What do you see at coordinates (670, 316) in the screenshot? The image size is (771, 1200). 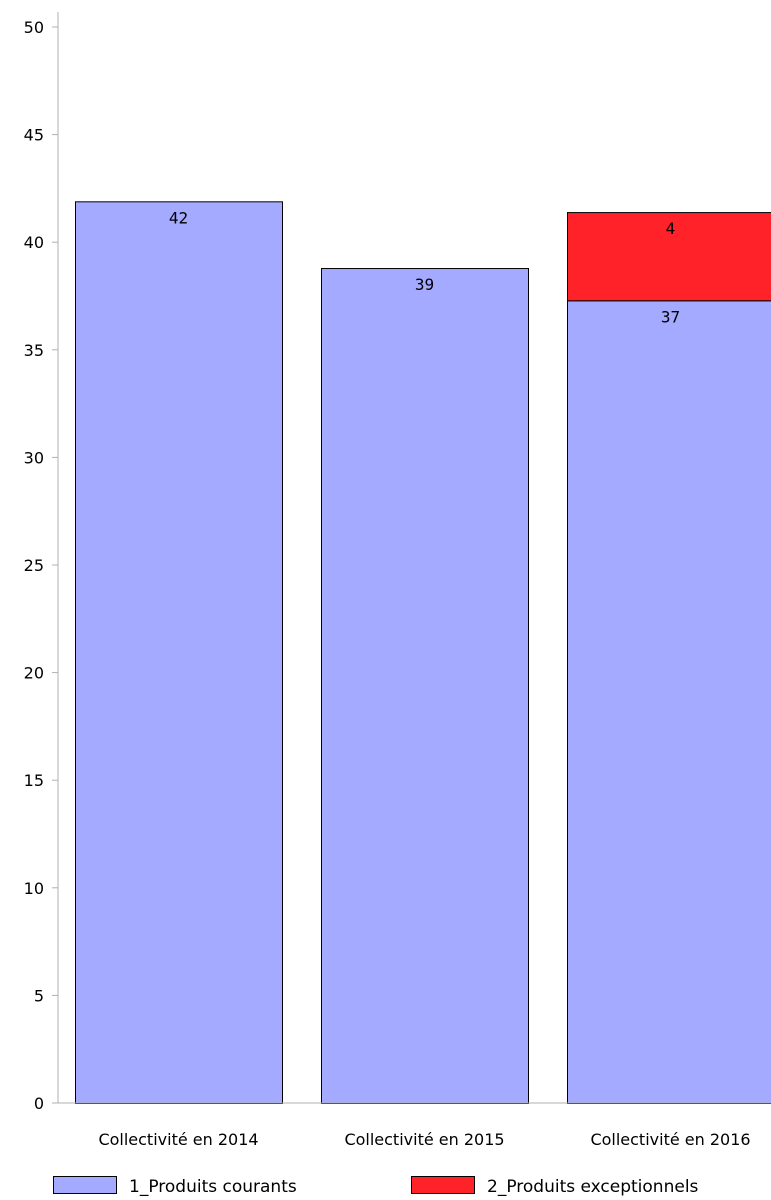 I see `bar-value-label: 37` at bounding box center [670, 316].